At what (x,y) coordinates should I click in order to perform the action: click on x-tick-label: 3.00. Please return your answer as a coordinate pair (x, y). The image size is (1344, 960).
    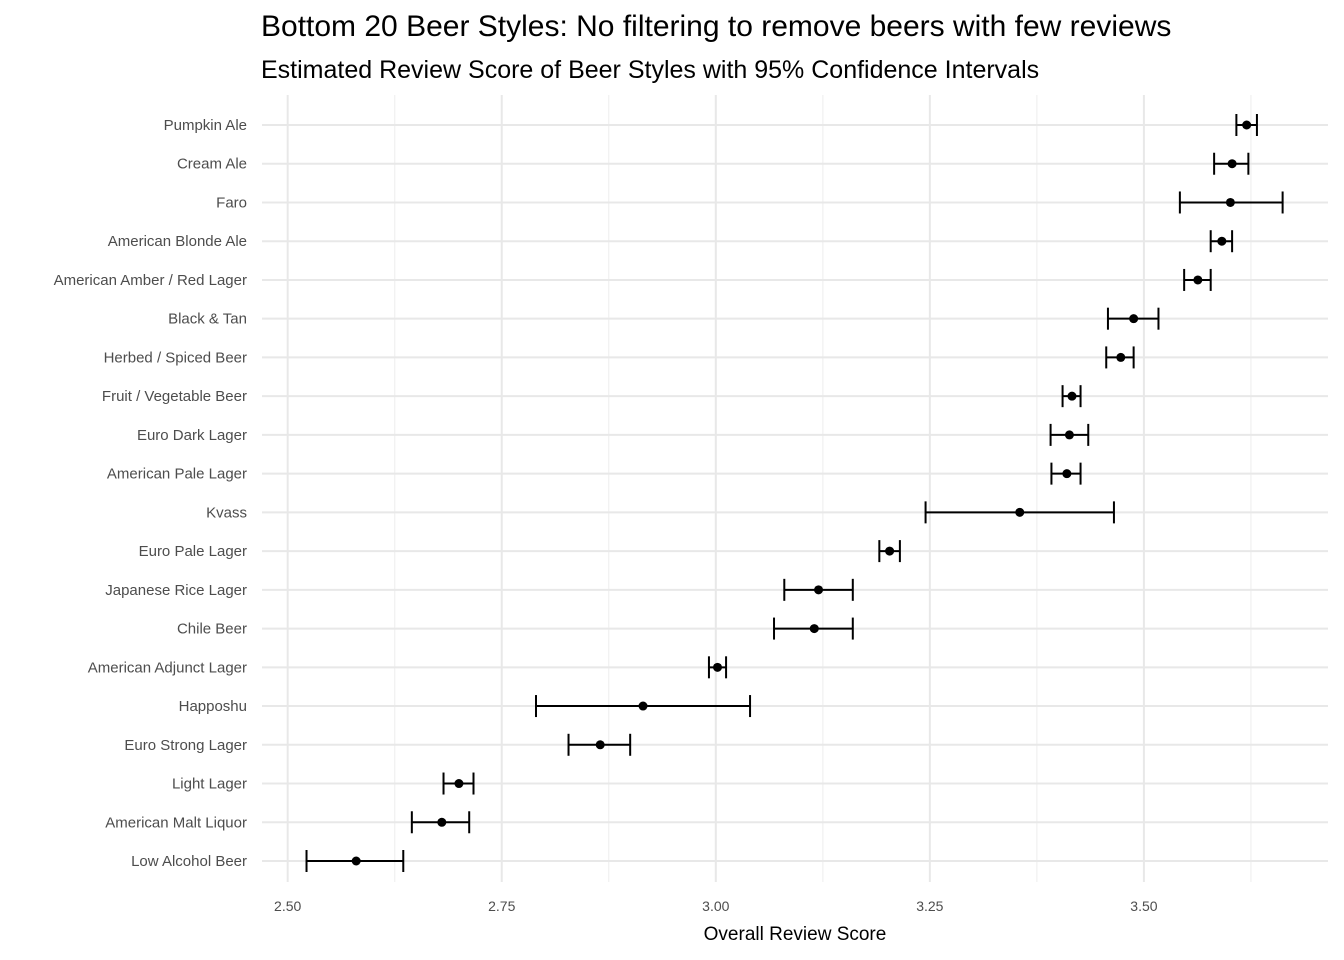
    Looking at the image, I should click on (715, 906).